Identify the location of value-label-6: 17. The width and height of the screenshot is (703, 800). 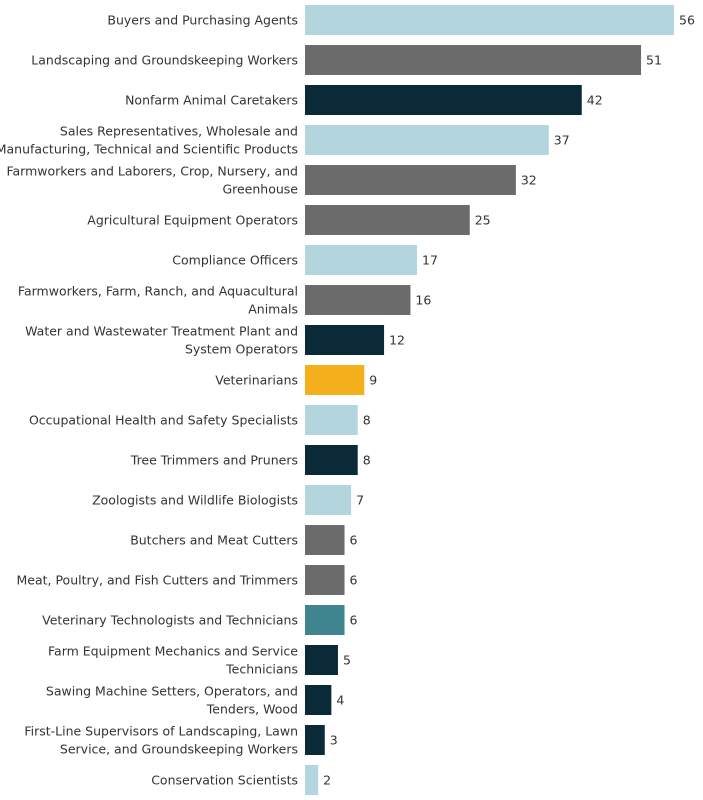
(430, 260).